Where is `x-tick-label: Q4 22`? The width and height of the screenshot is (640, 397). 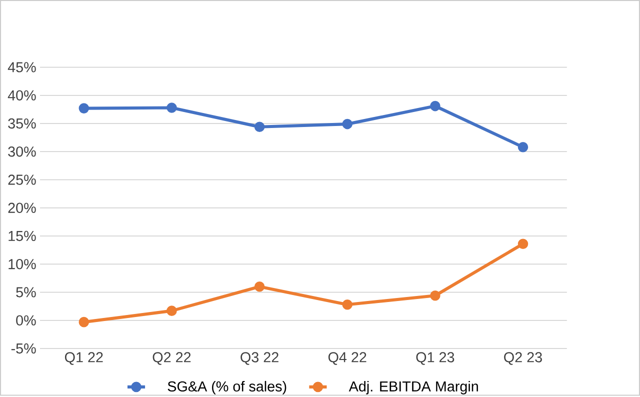
x-tick-label: Q4 22 is located at coordinates (347, 358).